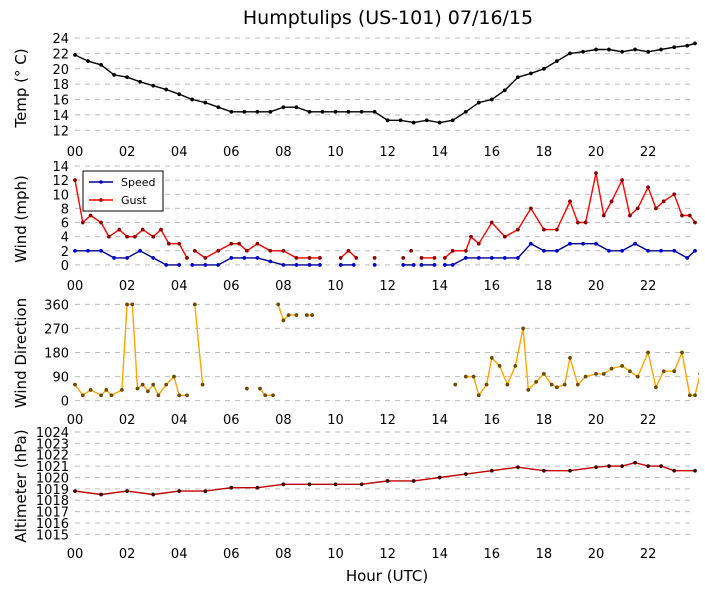 The width and height of the screenshot is (705, 594). Describe the element at coordinates (21, 353) in the screenshot. I see `y-axis-label: Wind Direction` at that location.